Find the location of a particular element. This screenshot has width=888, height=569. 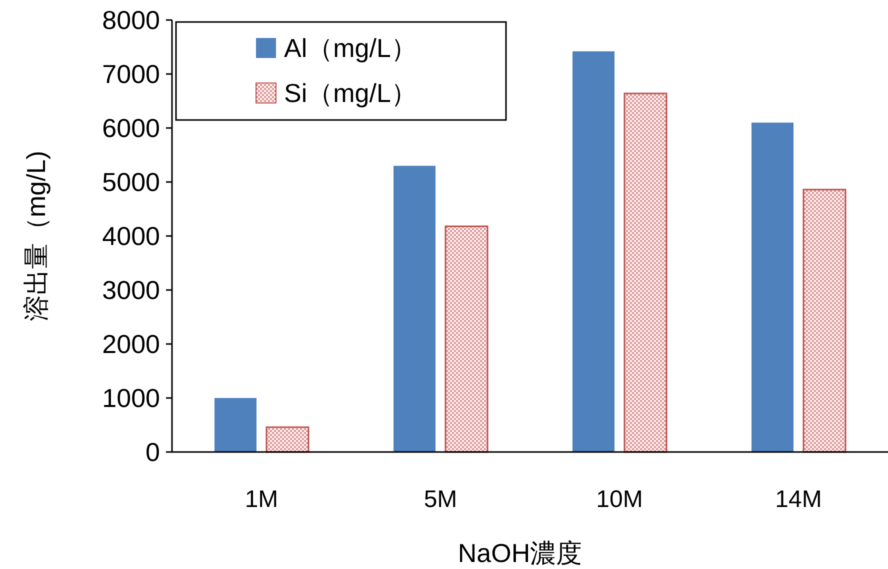

legend-label: Al（mg/L） is located at coordinates (350, 48).